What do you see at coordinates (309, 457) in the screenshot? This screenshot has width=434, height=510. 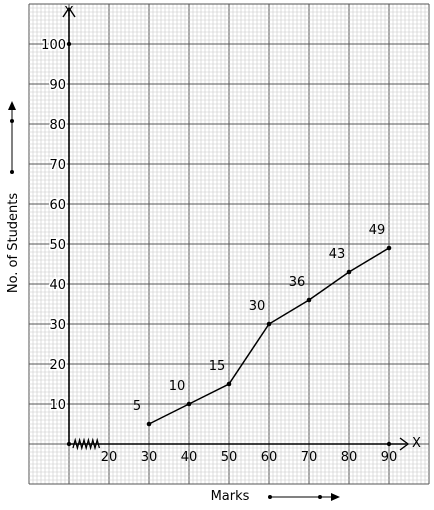 I see `x-tick-label: 70` at bounding box center [309, 457].